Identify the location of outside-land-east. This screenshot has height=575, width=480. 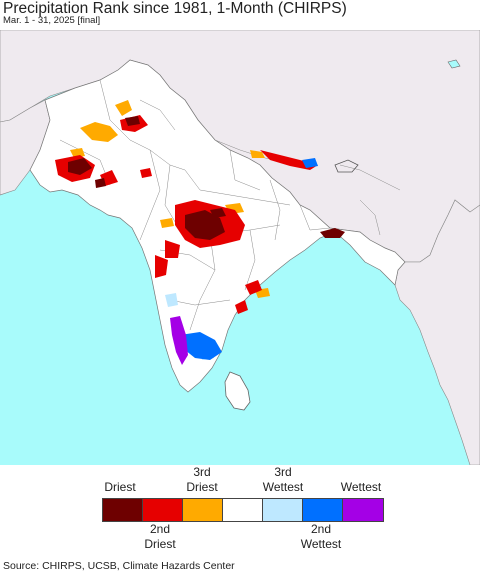
(437, 332).